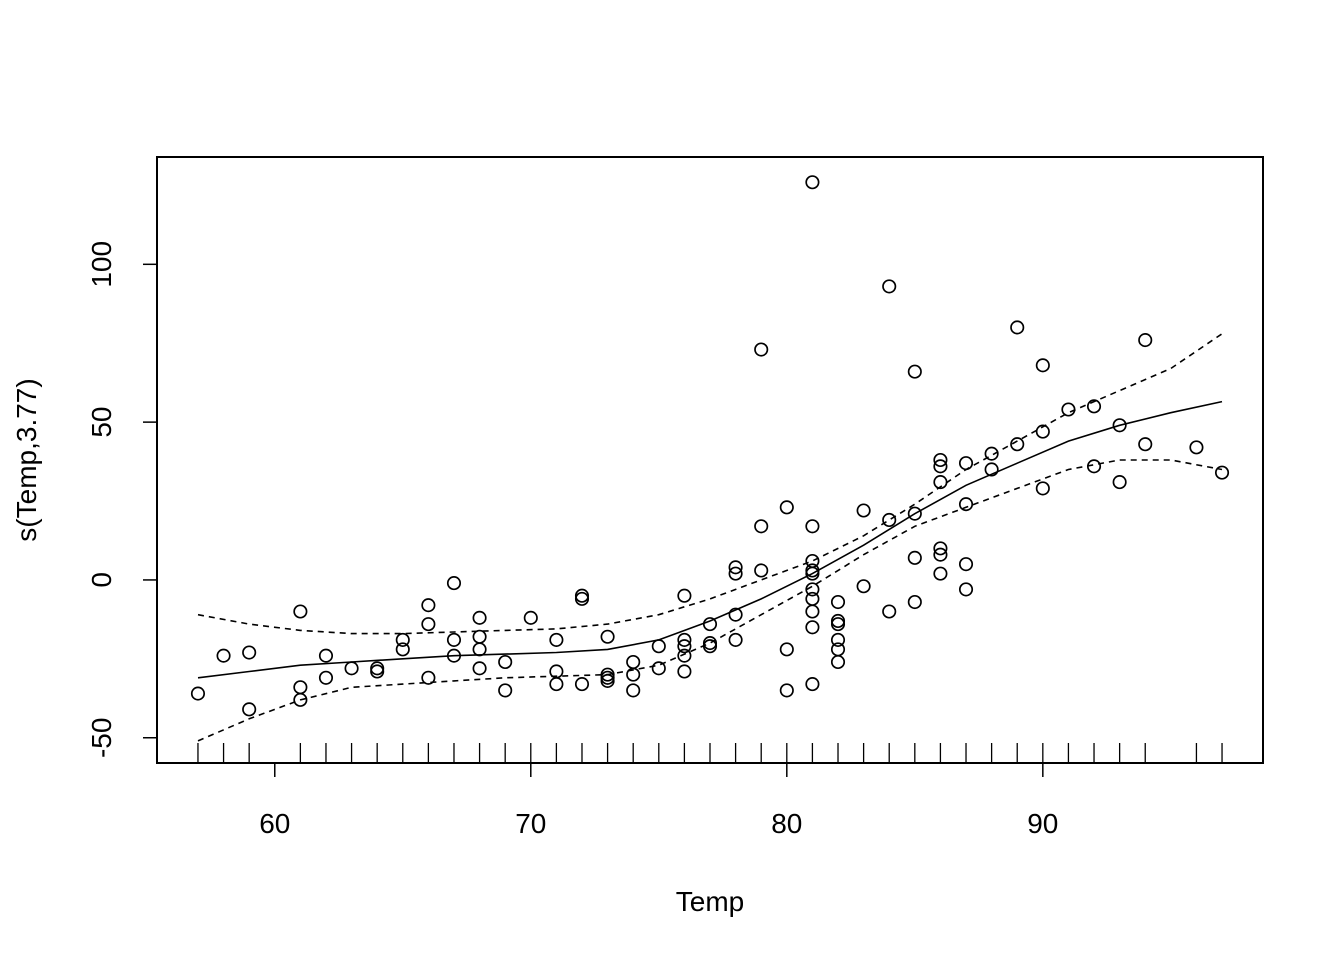 The width and height of the screenshot is (1344, 965). Describe the element at coordinates (786, 823) in the screenshot. I see `x-tick-label: 80` at that location.